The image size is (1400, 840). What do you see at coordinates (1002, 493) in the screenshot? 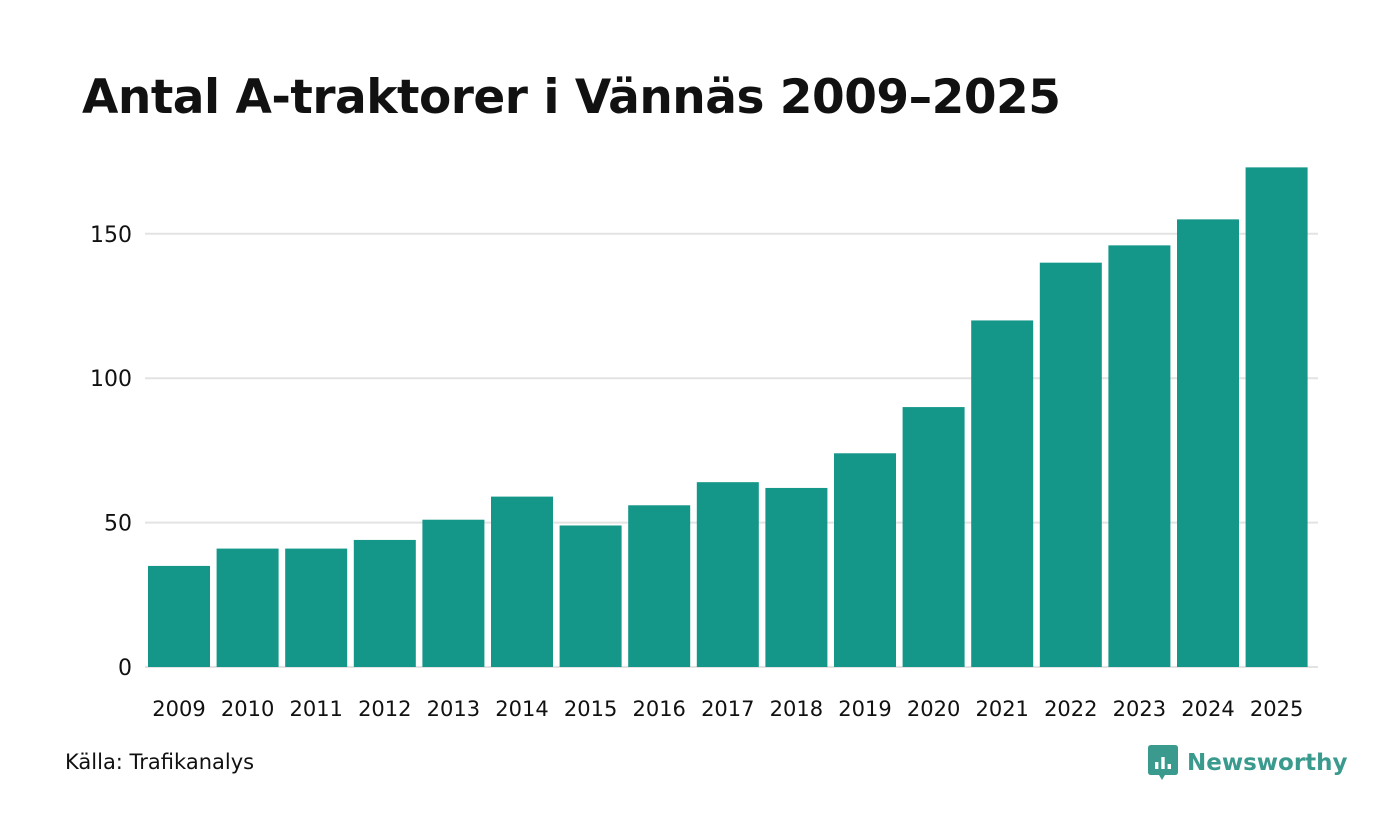
I see `bar-2021` at bounding box center [1002, 493].